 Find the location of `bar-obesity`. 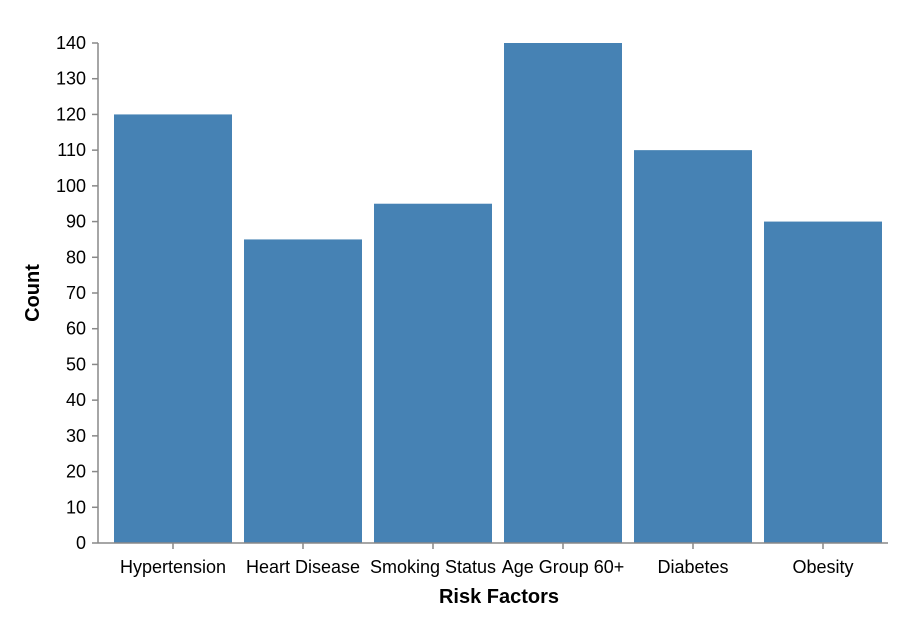

bar-obesity is located at coordinates (823, 382).